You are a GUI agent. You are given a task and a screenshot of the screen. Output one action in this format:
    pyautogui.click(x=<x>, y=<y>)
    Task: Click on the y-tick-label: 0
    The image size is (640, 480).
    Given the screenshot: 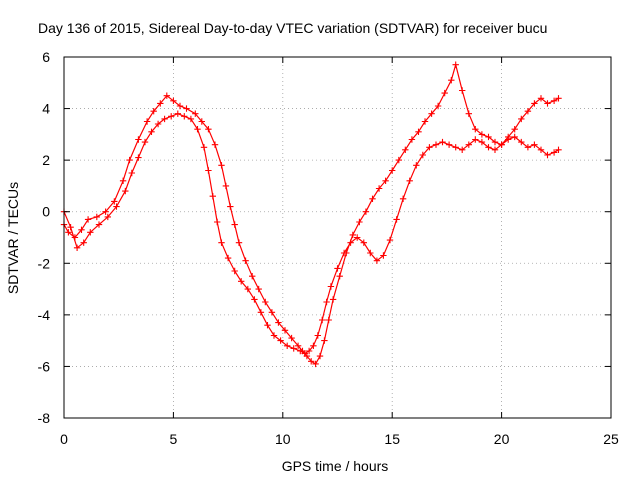 What is the action you would take?
    pyautogui.click(x=46, y=212)
    